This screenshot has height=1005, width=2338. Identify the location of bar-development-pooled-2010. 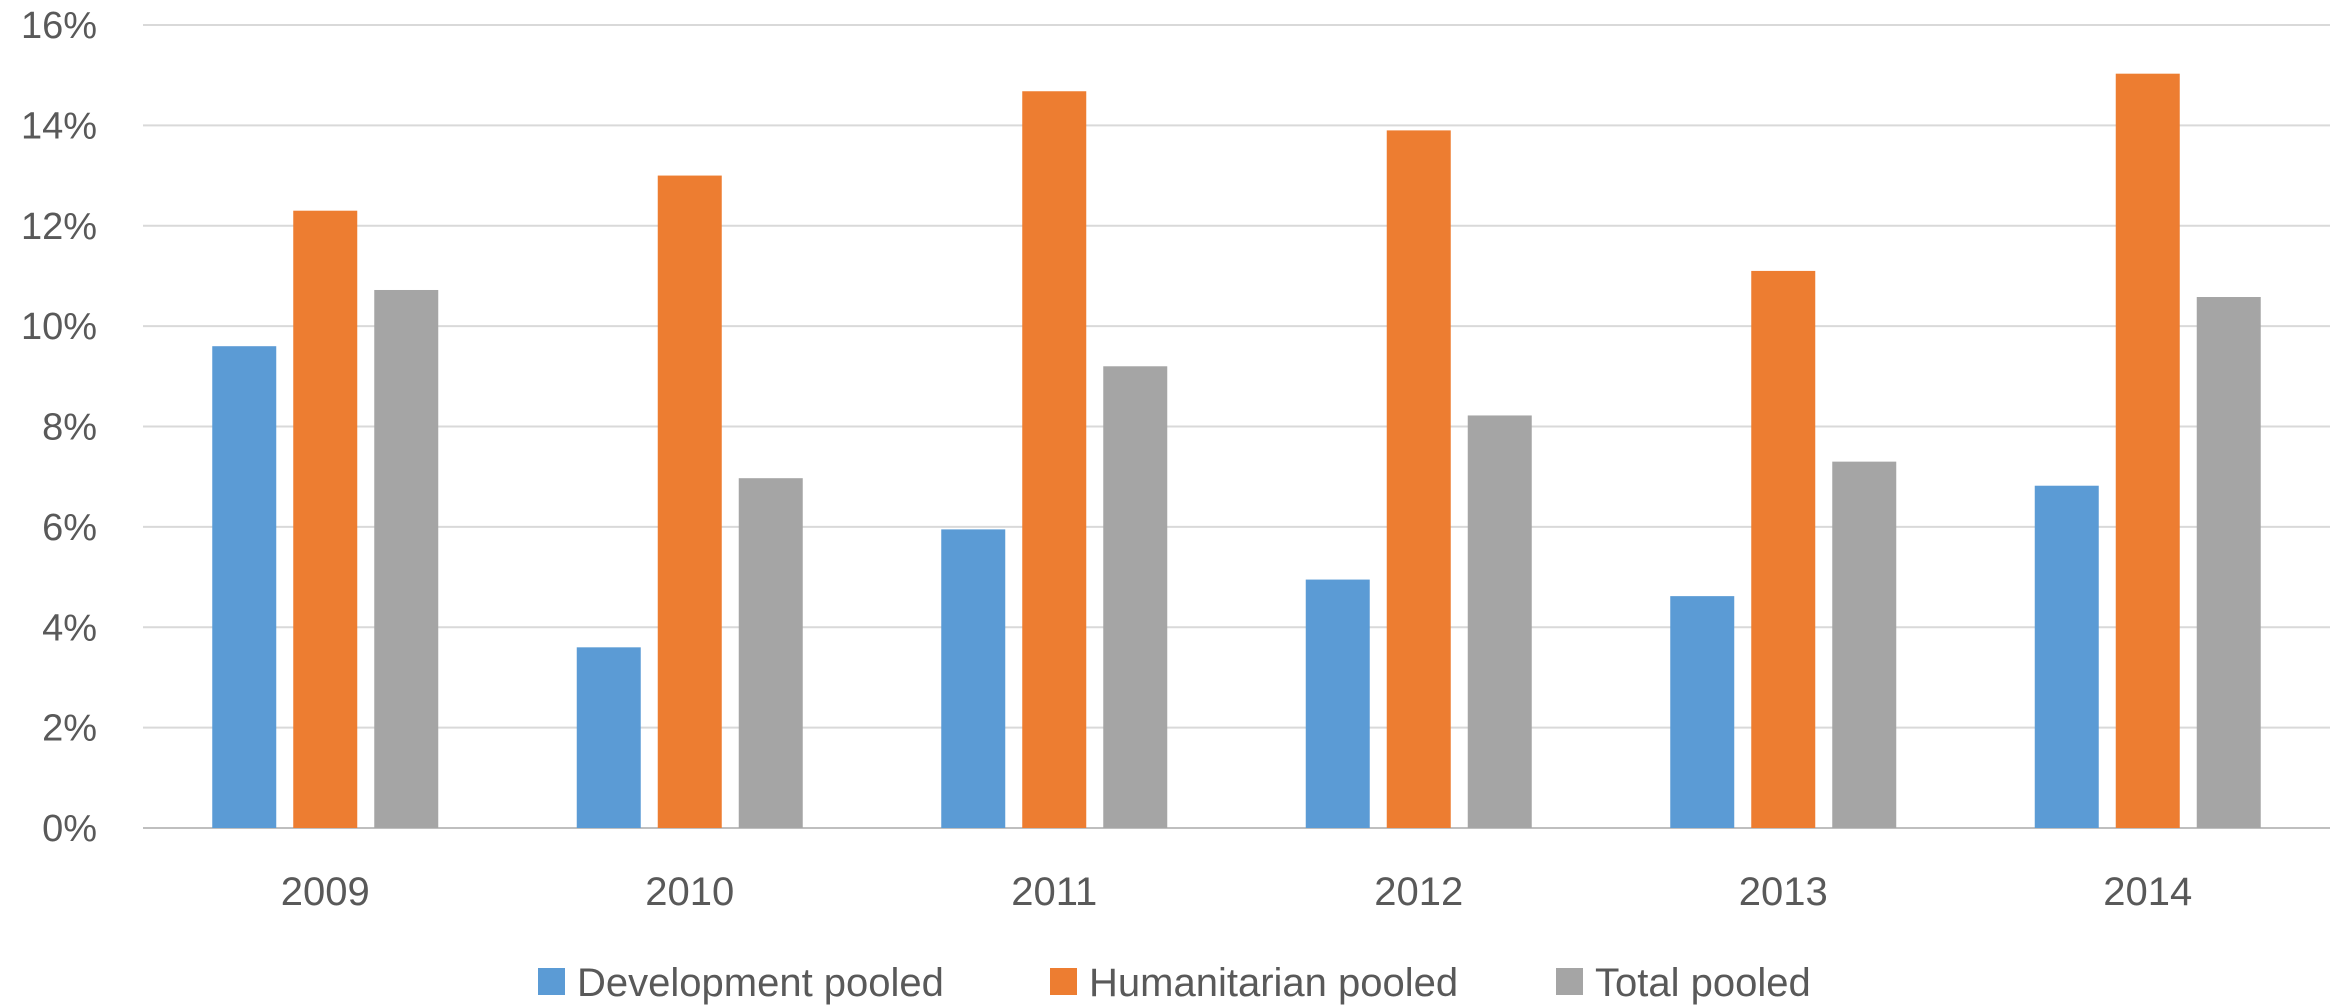
(608, 737).